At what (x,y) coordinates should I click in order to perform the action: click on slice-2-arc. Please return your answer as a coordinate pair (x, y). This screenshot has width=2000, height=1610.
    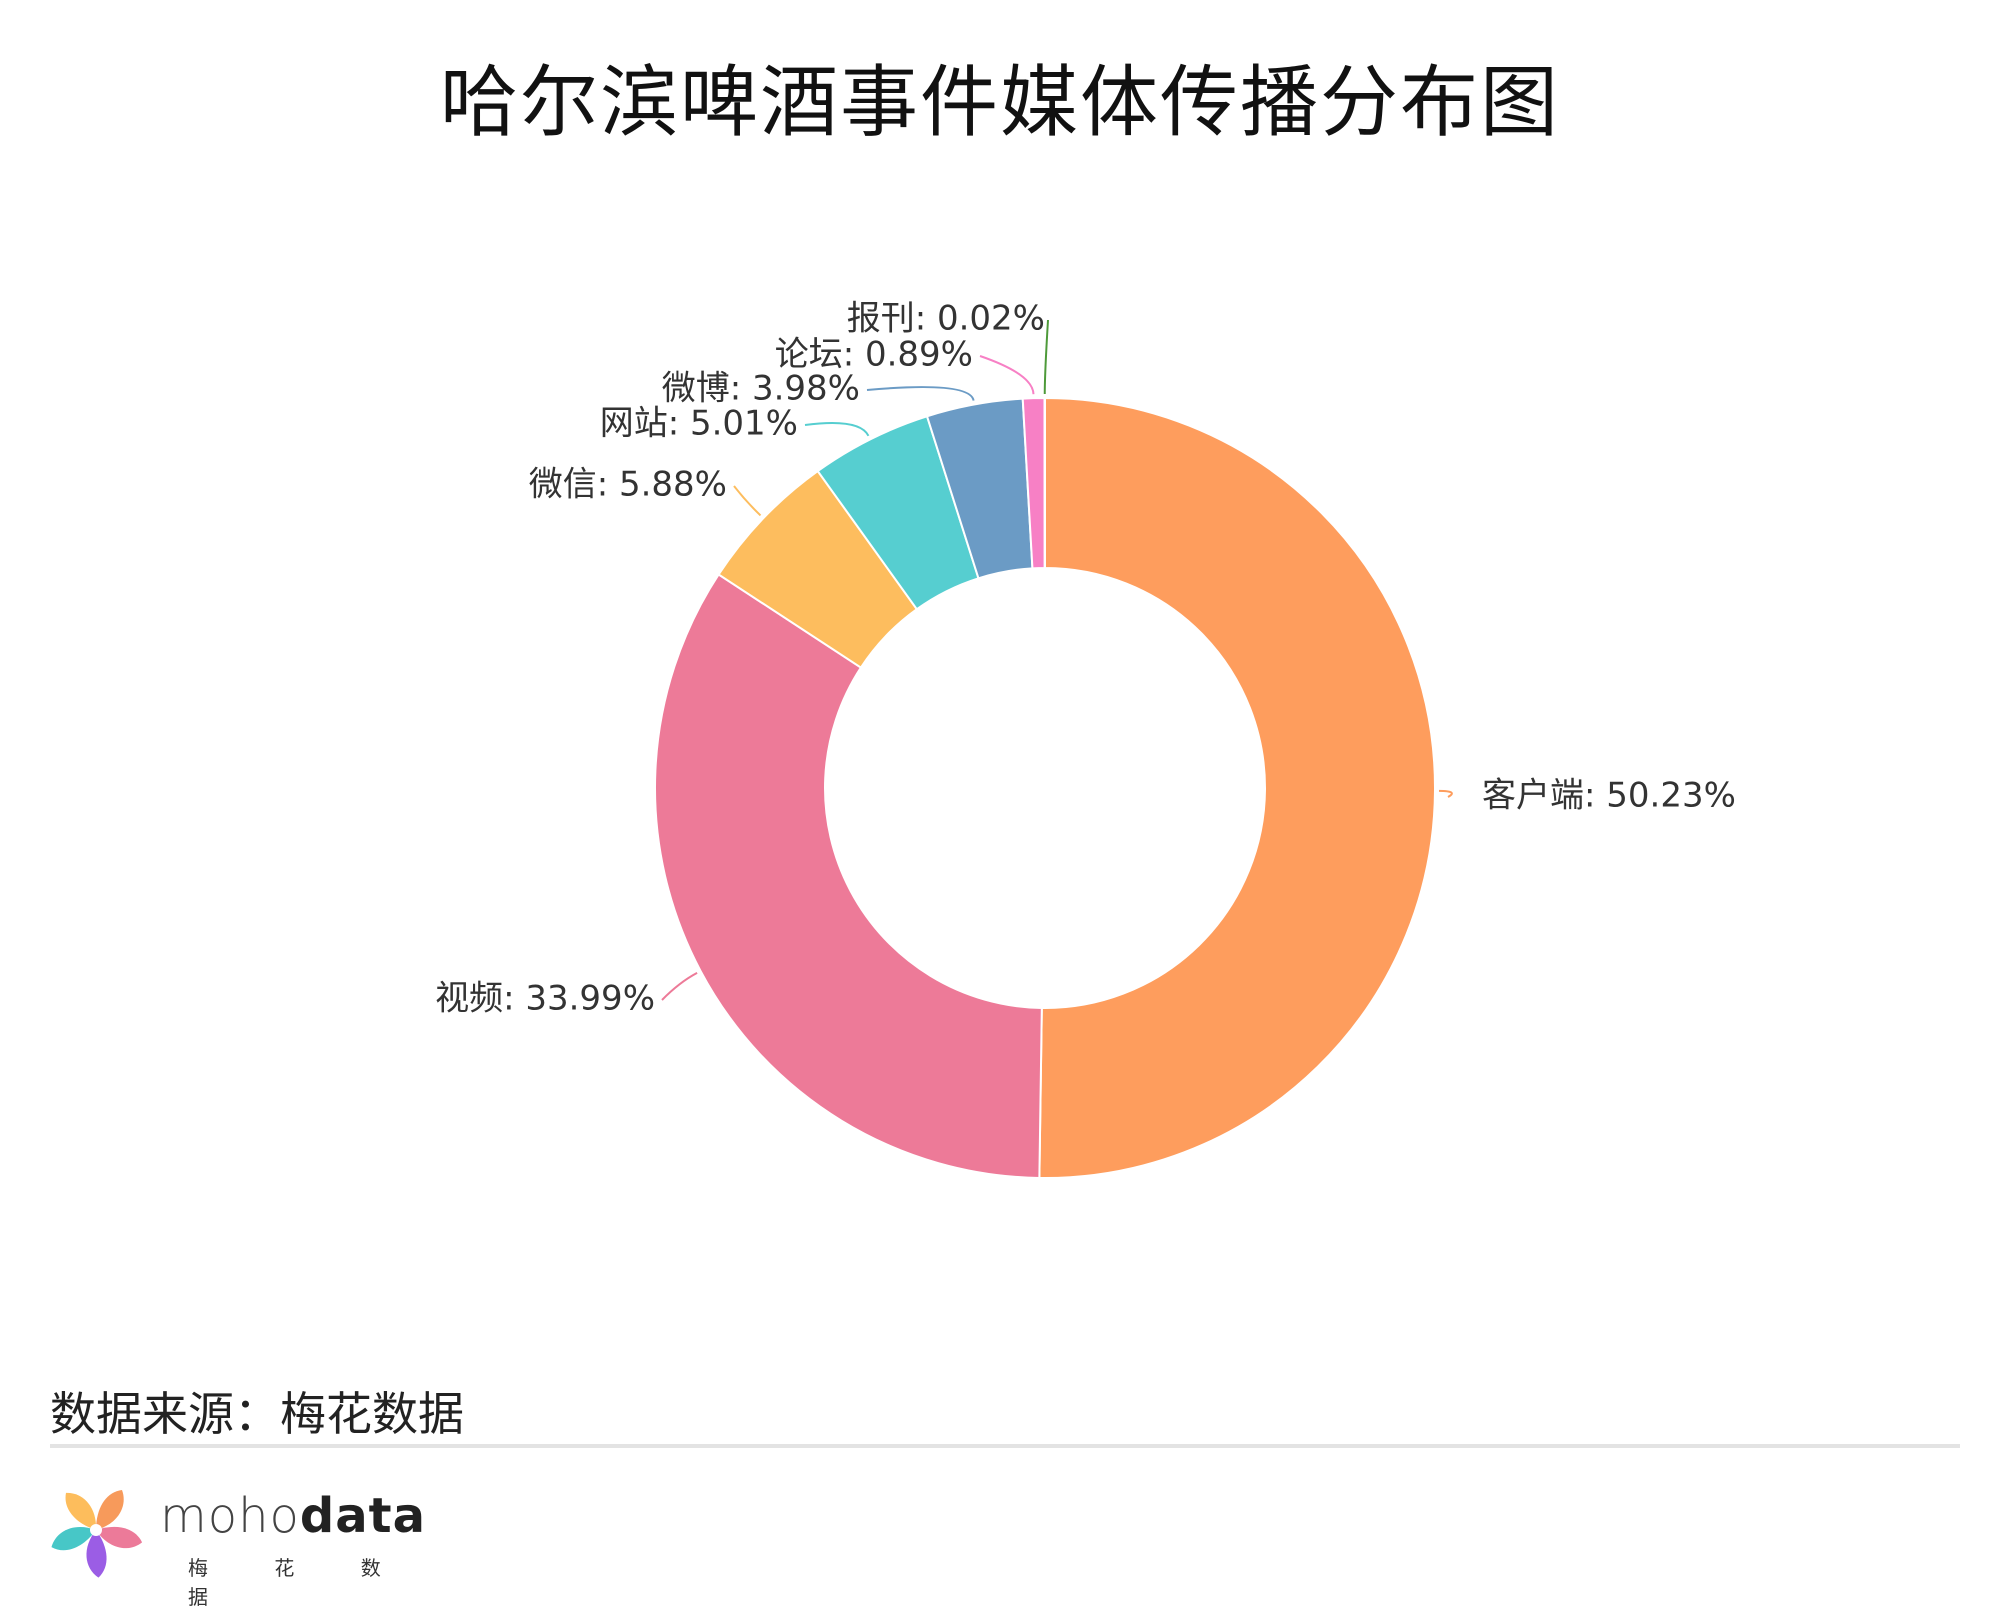
    Looking at the image, I should click on (848, 875).